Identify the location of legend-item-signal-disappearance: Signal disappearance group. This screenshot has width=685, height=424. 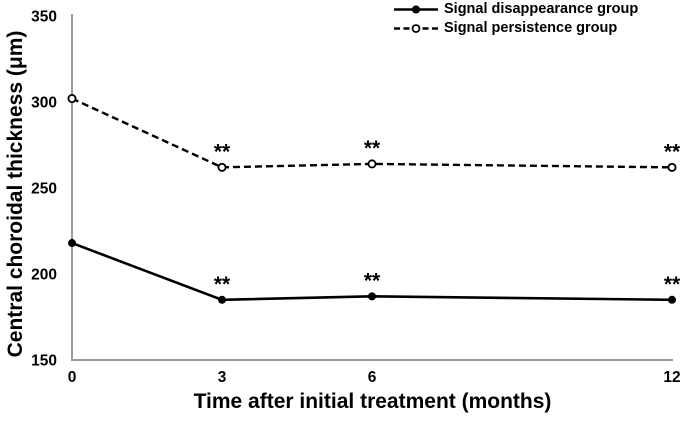
(515, 9).